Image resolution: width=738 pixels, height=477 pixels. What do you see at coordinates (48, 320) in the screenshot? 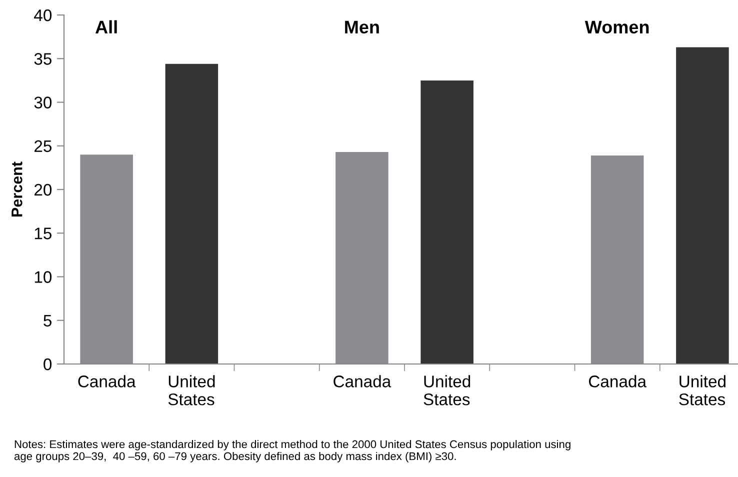
I see `y-tick-label: 5` at bounding box center [48, 320].